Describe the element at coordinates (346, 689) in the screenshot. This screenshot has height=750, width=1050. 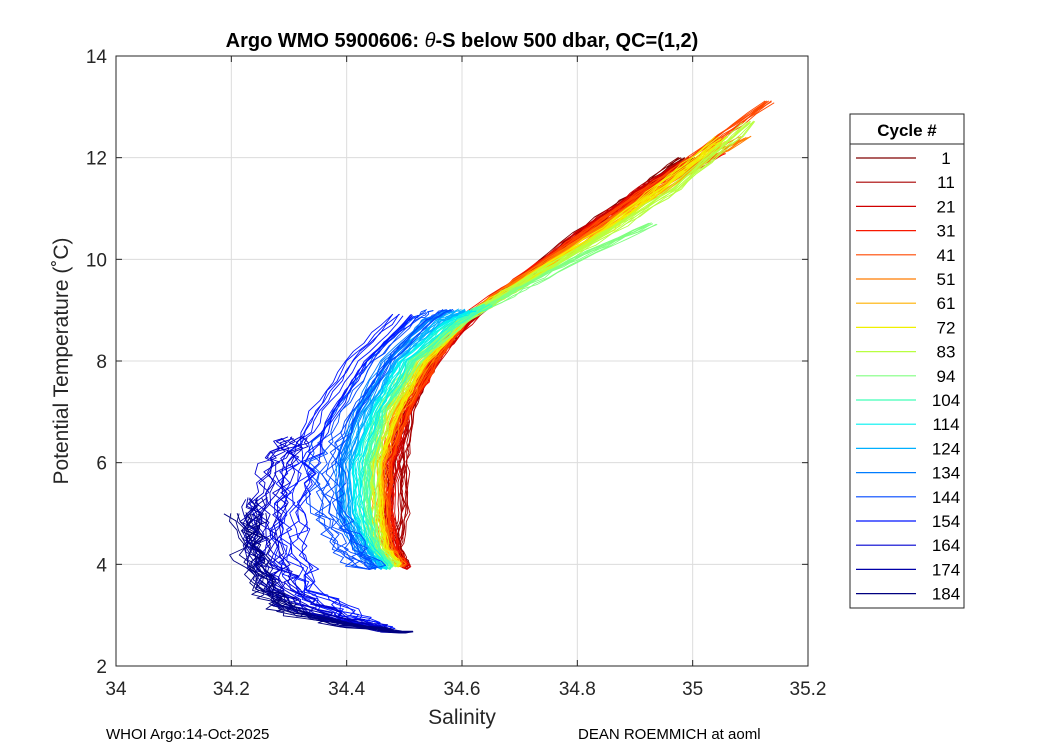
I see `x-tick-label: 34.4` at that location.